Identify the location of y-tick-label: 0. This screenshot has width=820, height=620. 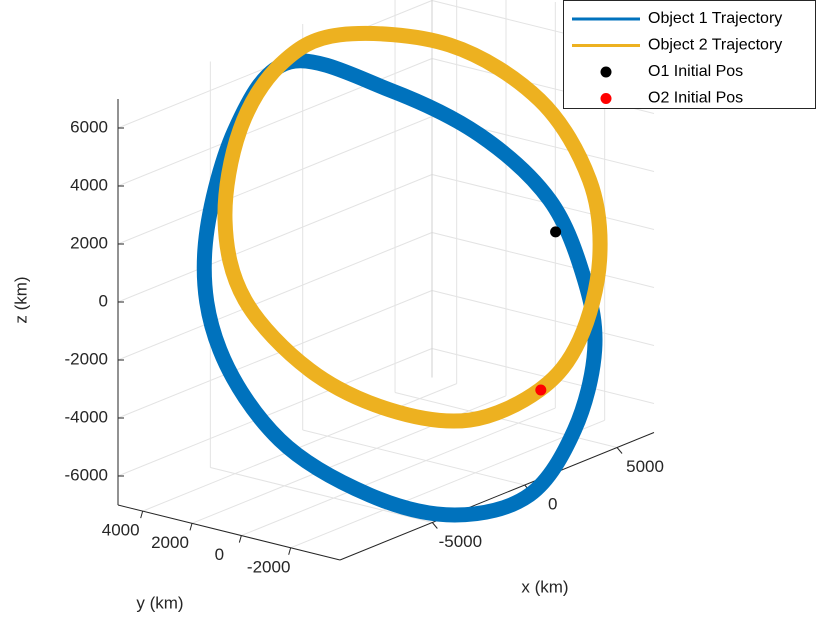
(219, 554).